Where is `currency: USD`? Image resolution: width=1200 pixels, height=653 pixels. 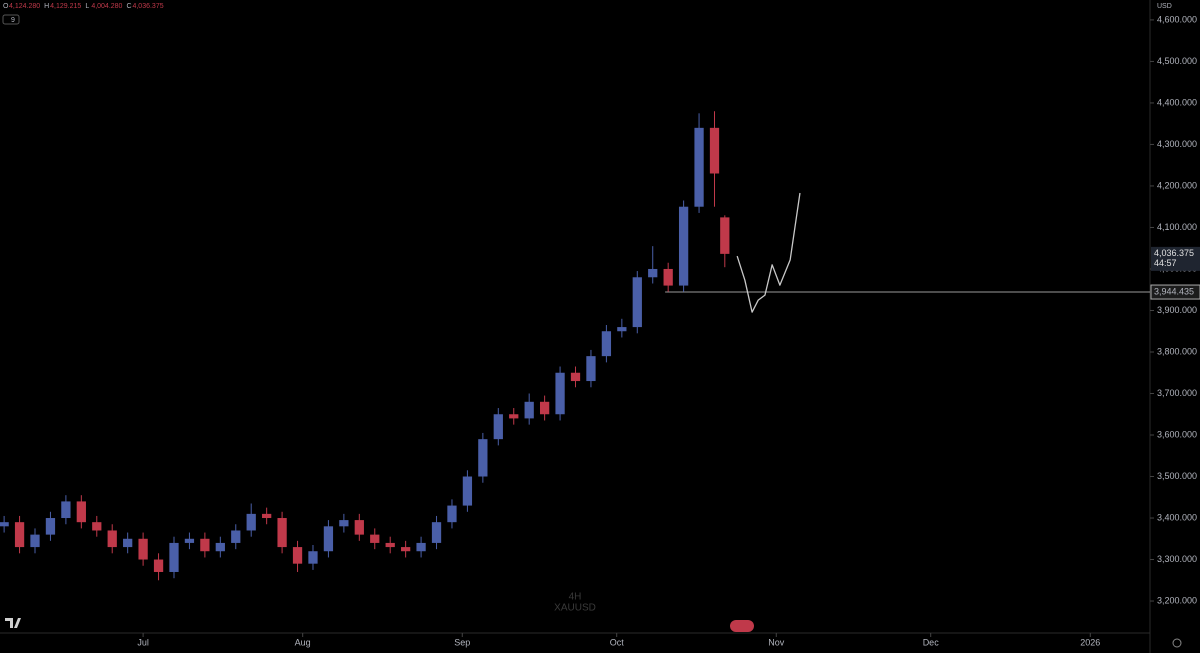
currency: USD is located at coordinates (1164, 6).